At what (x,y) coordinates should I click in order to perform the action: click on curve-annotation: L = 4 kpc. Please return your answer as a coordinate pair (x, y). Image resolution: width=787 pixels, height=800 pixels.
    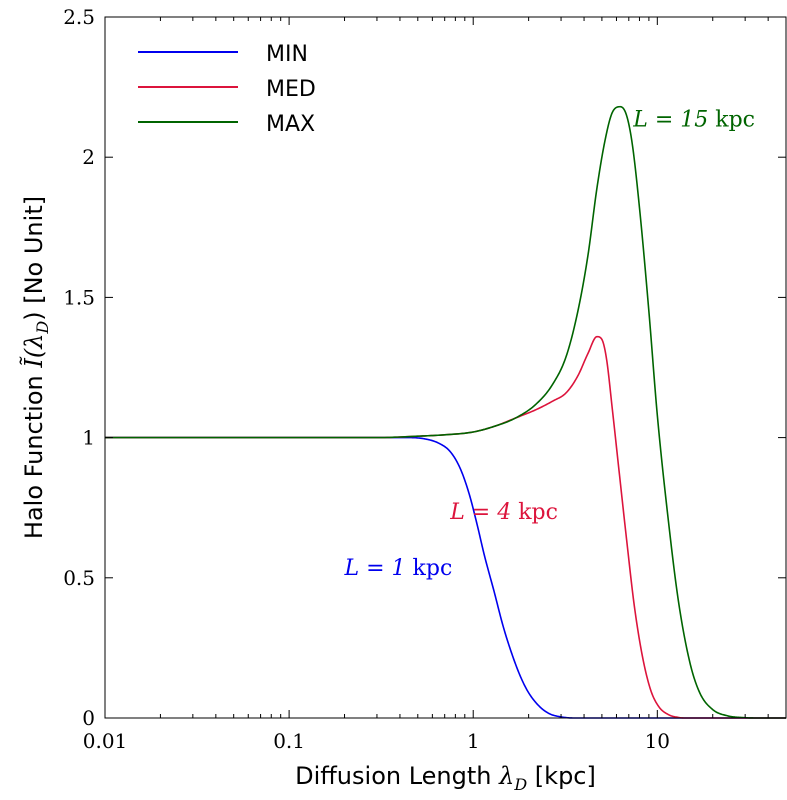
    Looking at the image, I should click on (503, 512).